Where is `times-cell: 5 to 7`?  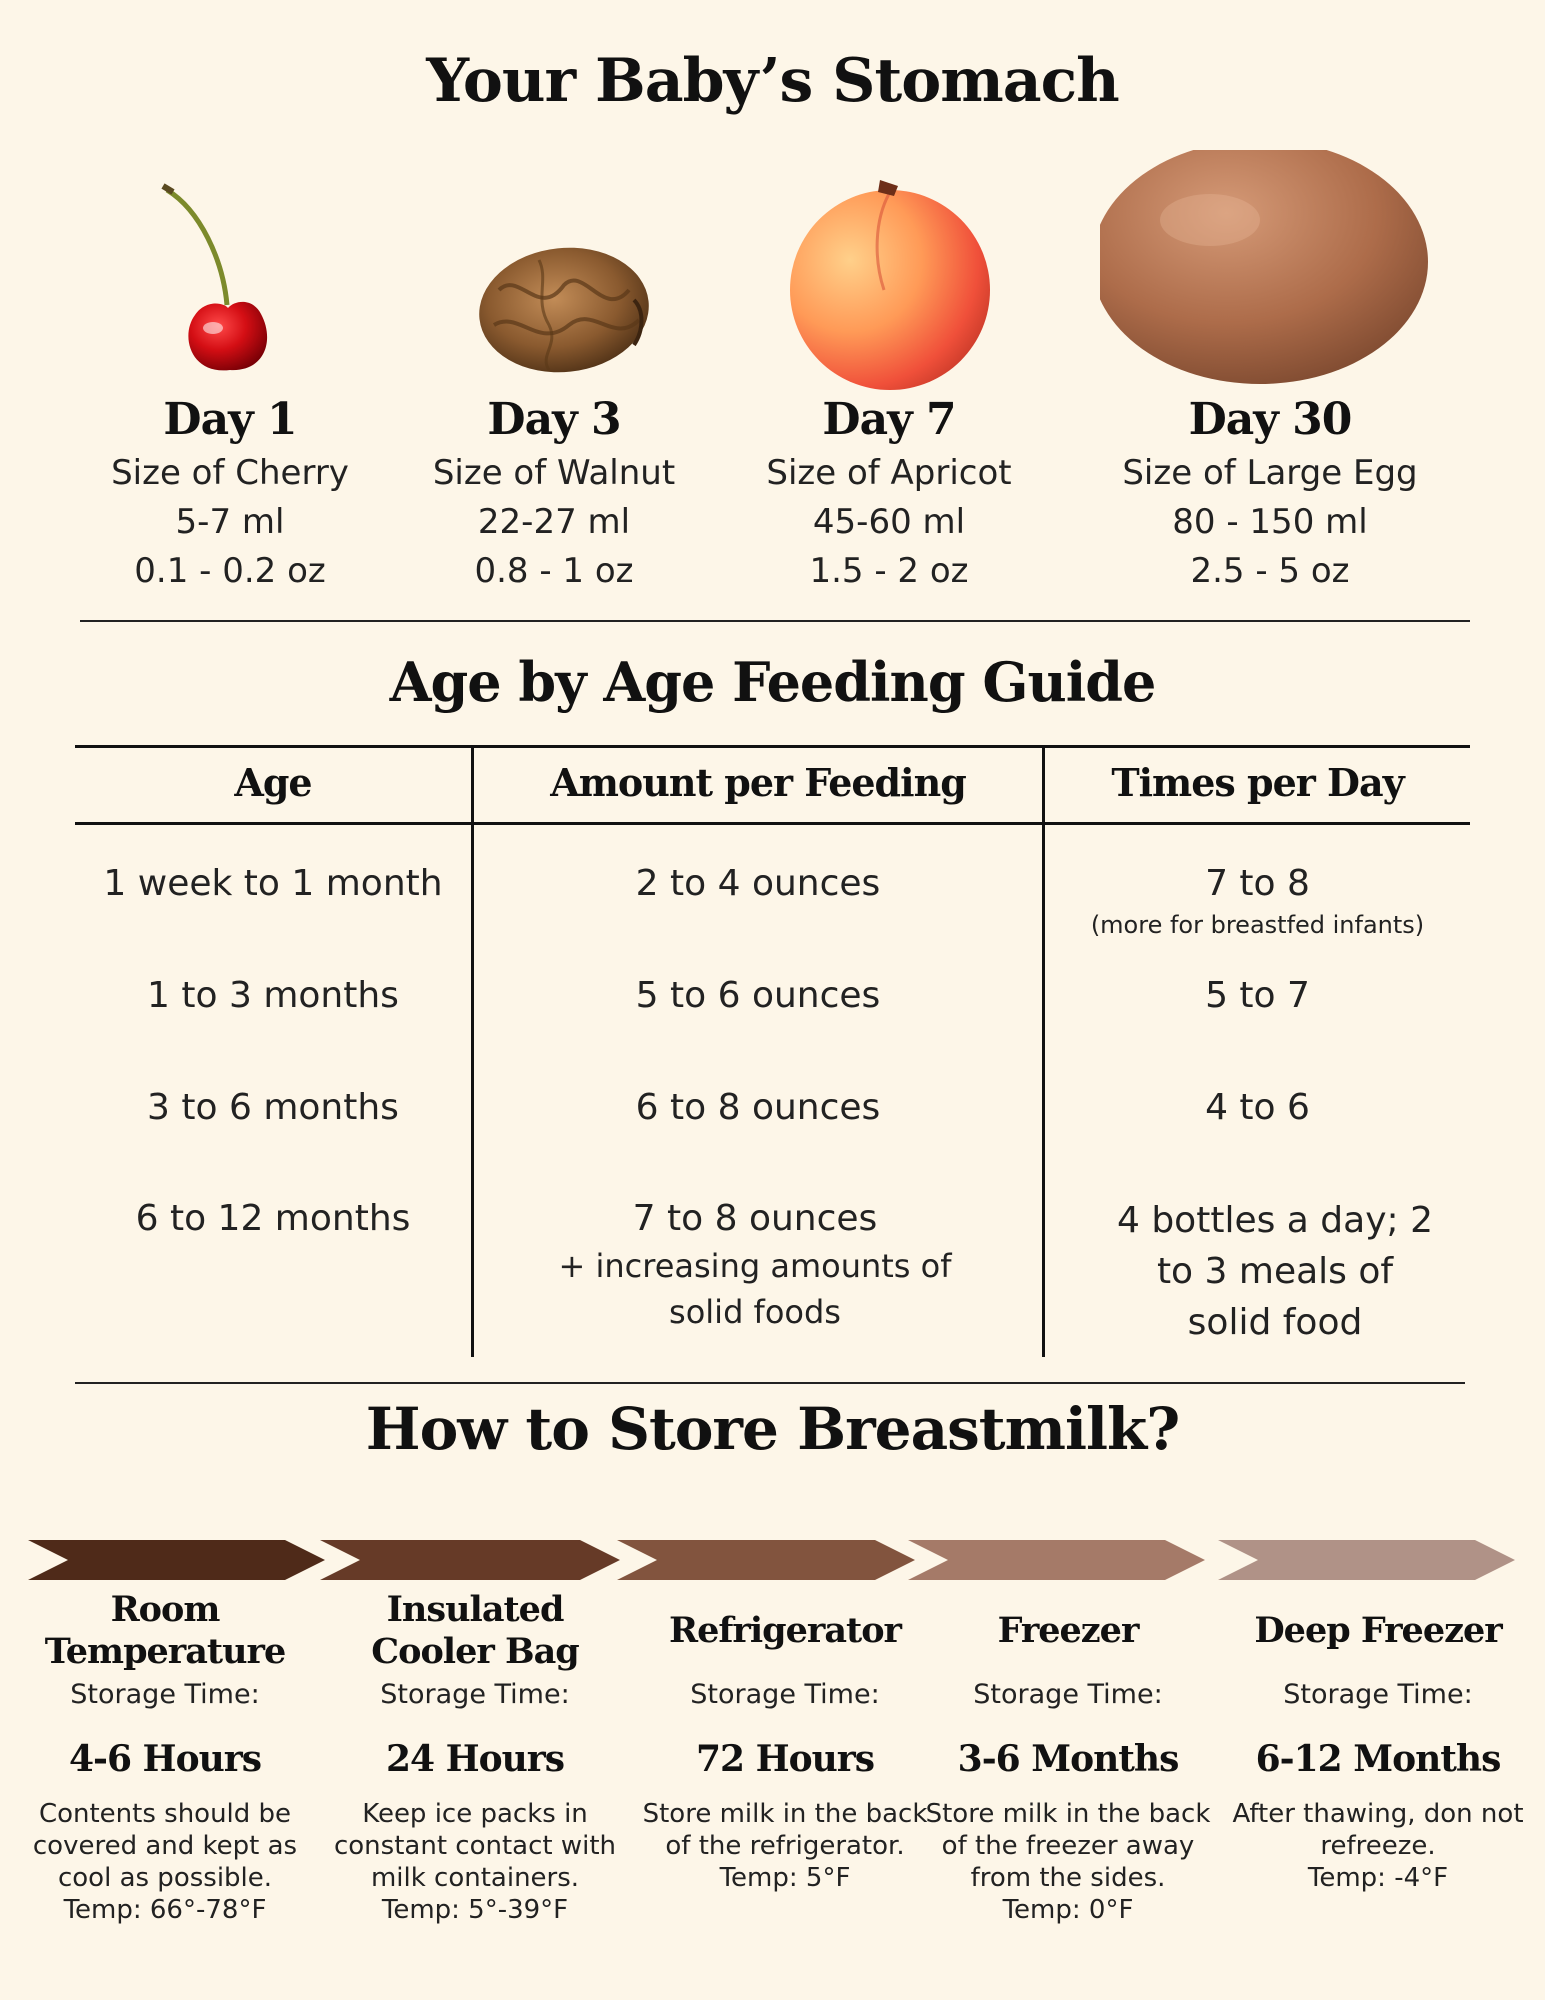
times-cell: 5 to 7 is located at coordinates (1257, 995).